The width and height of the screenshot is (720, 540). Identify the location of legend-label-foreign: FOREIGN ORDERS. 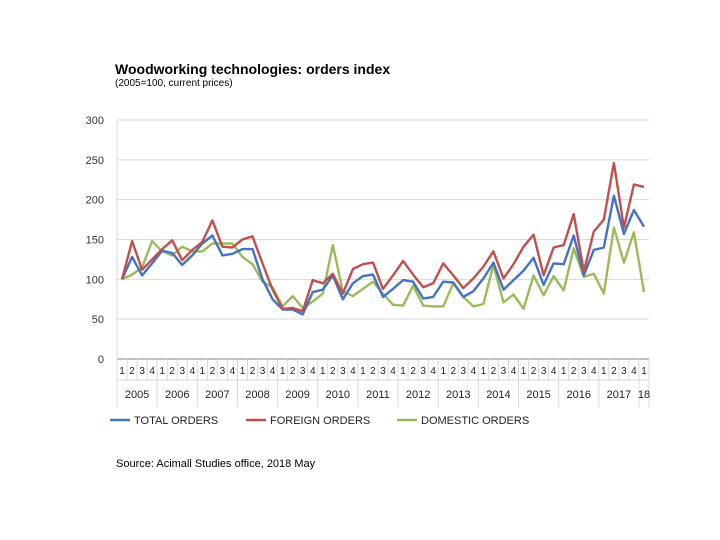
(320, 421).